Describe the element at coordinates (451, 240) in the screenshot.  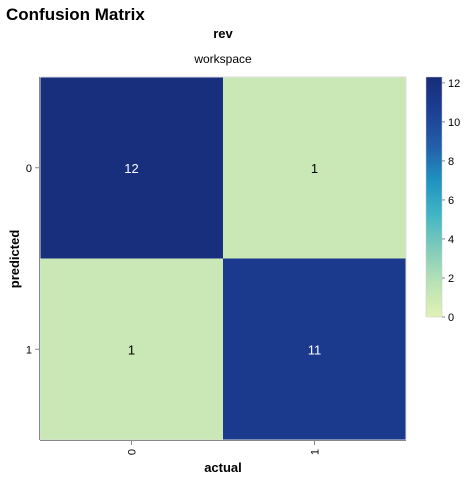
I see `colorbar-tick-label: 4` at that location.